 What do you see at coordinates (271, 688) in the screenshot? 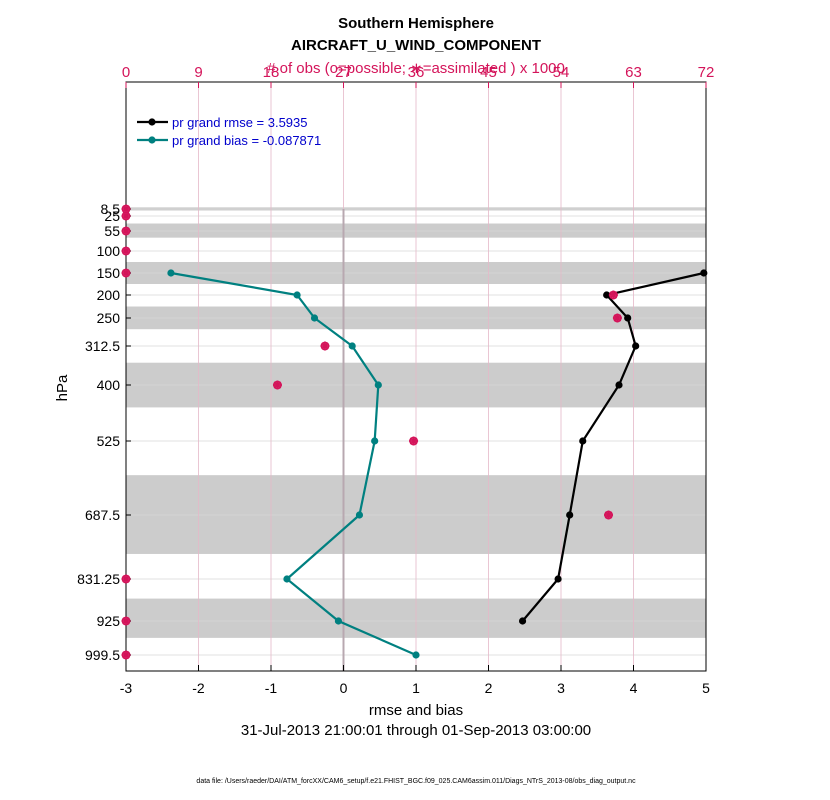
I see `x-tick-label: -1` at bounding box center [271, 688].